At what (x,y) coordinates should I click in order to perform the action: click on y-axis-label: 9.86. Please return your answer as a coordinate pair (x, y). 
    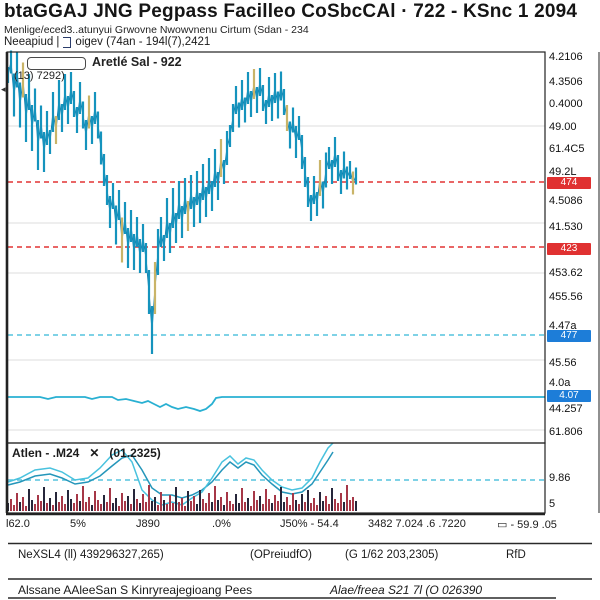
    Looking at the image, I should click on (560, 478).